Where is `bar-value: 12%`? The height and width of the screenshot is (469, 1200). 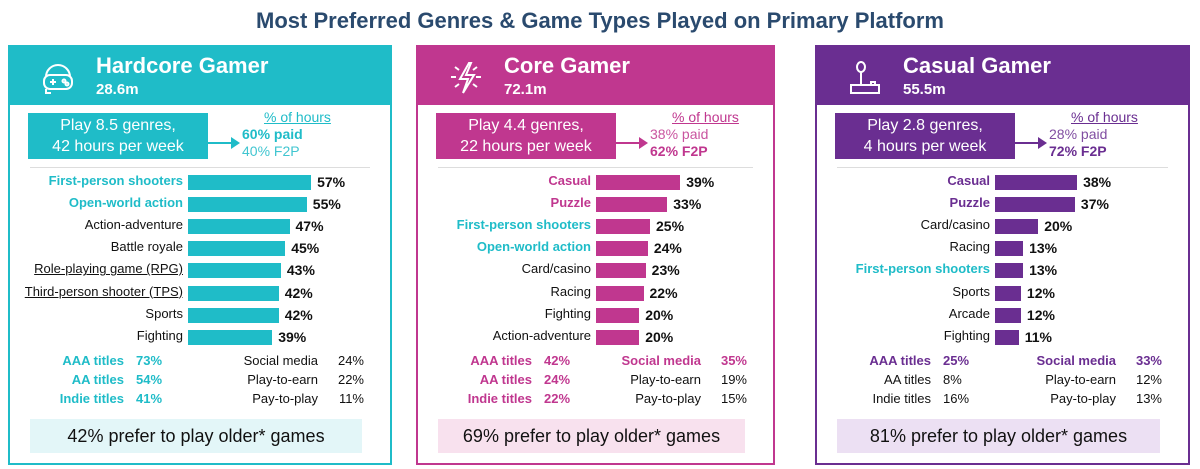 bar-value: 12% is located at coordinates (1040, 314).